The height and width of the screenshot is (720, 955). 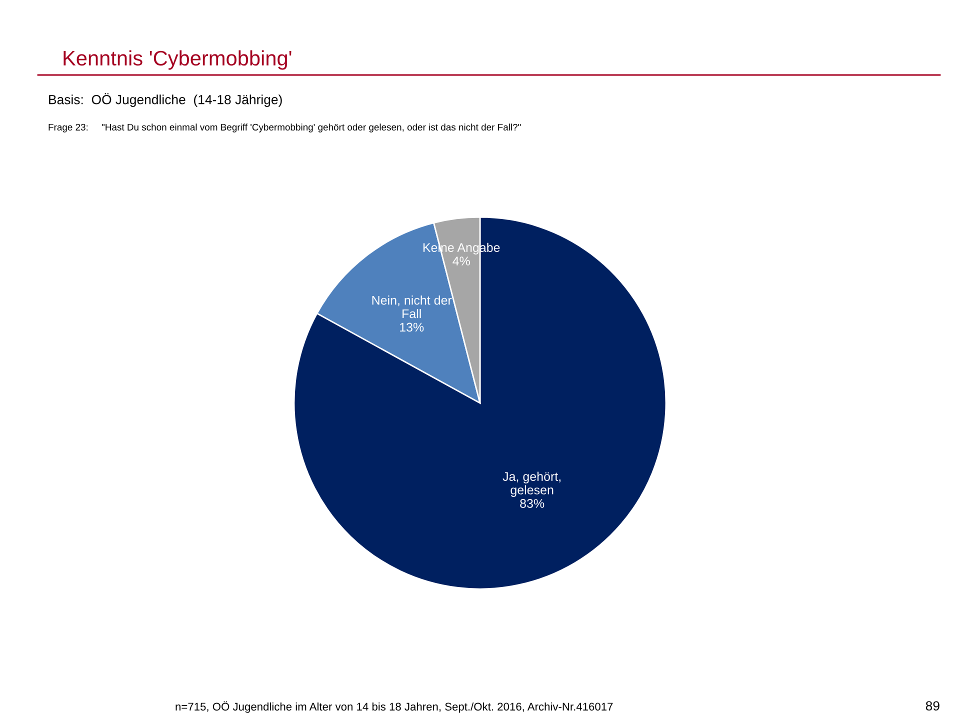 What do you see at coordinates (933, 706) in the screenshot?
I see `text: 89` at bounding box center [933, 706].